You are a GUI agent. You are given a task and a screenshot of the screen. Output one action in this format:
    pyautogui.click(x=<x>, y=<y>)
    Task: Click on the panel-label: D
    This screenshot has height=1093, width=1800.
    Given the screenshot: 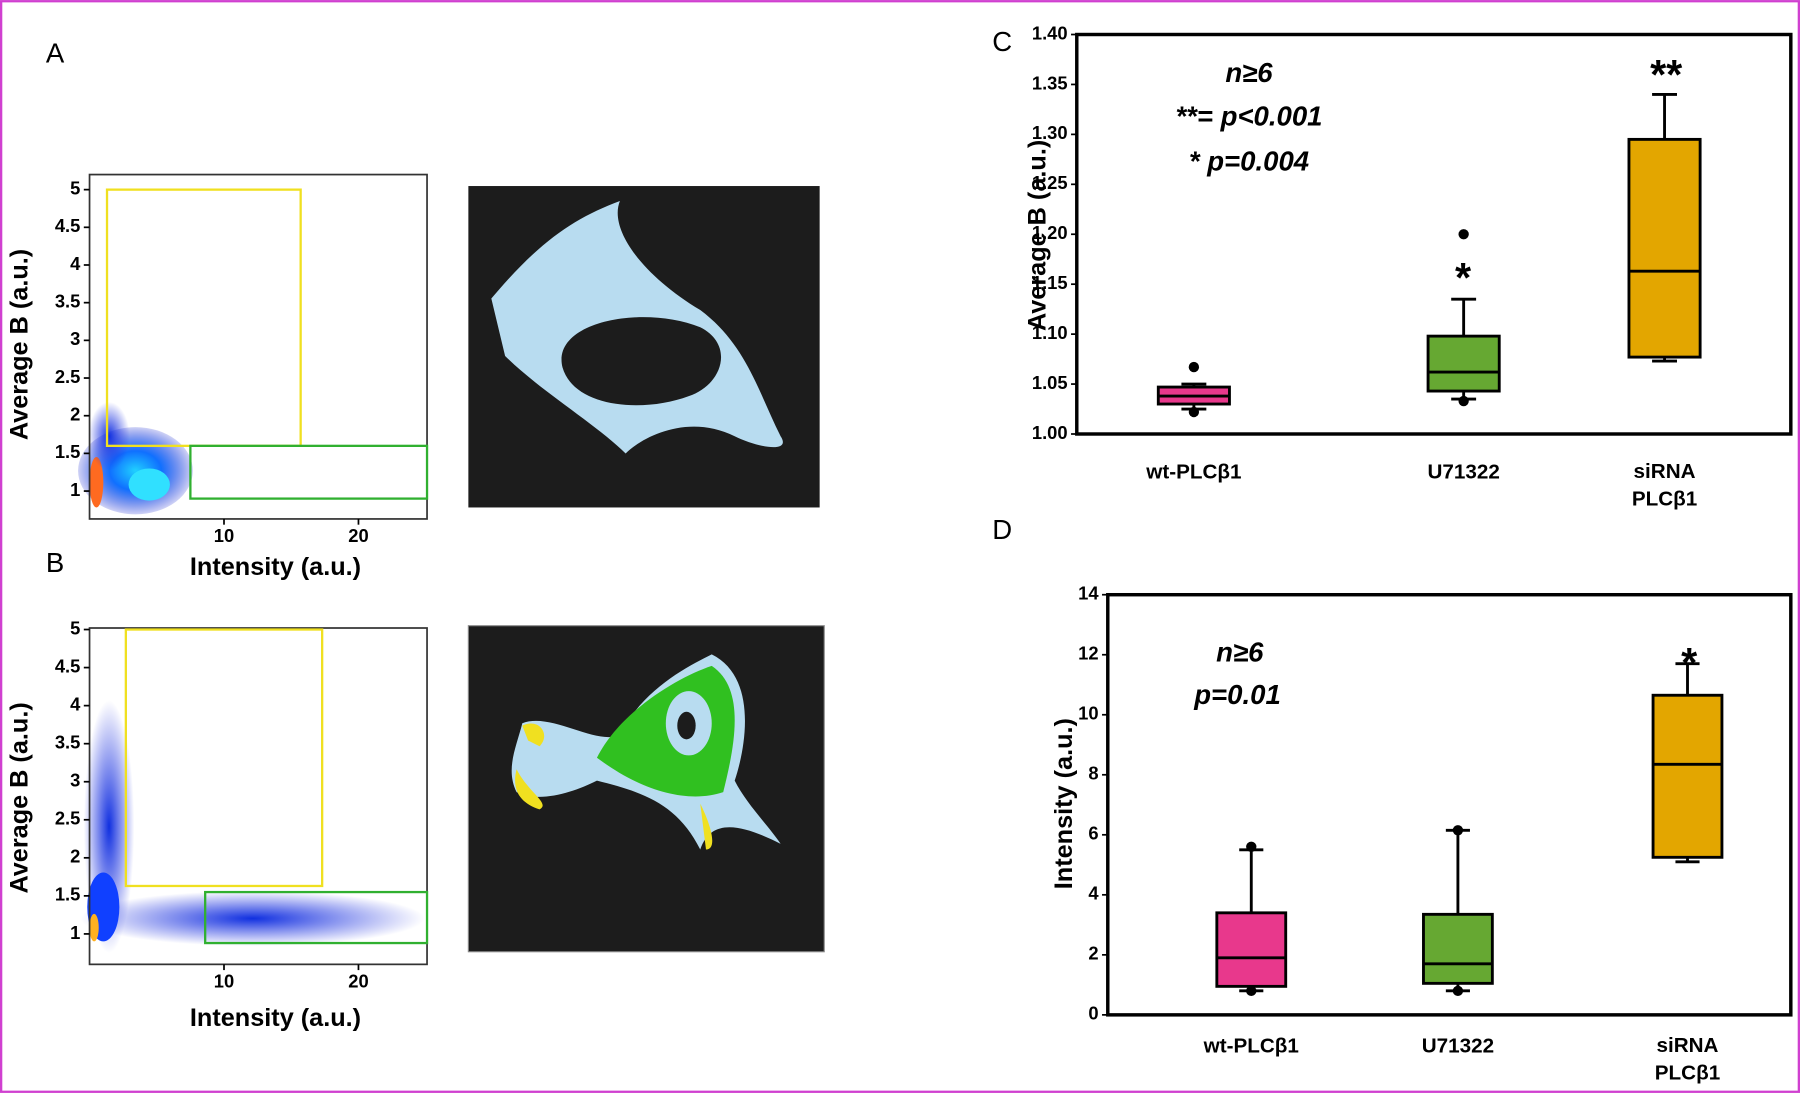 What is the action you would take?
    pyautogui.click(x=1002, y=529)
    